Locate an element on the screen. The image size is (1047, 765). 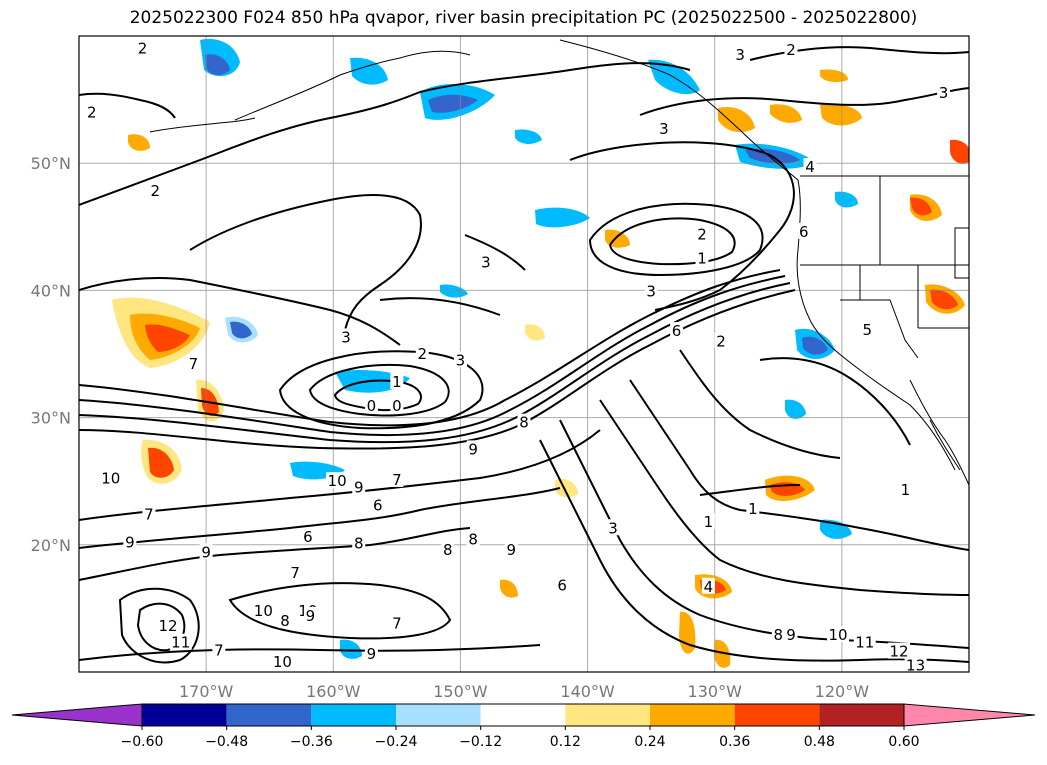
lat-tick-label: 20°N is located at coordinates (51, 545).